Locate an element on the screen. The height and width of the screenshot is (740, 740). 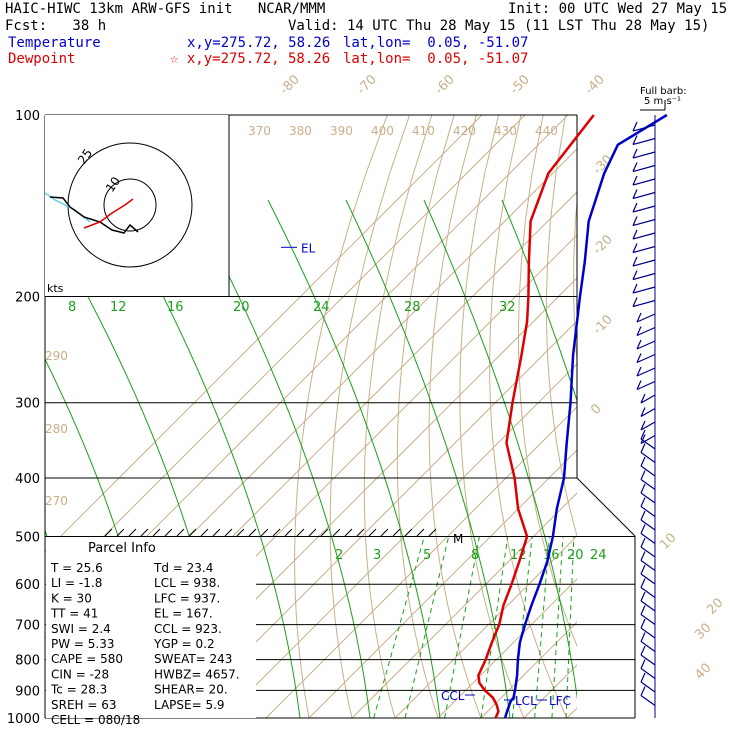
mixing-ratio-label: 3 is located at coordinates (377, 555).